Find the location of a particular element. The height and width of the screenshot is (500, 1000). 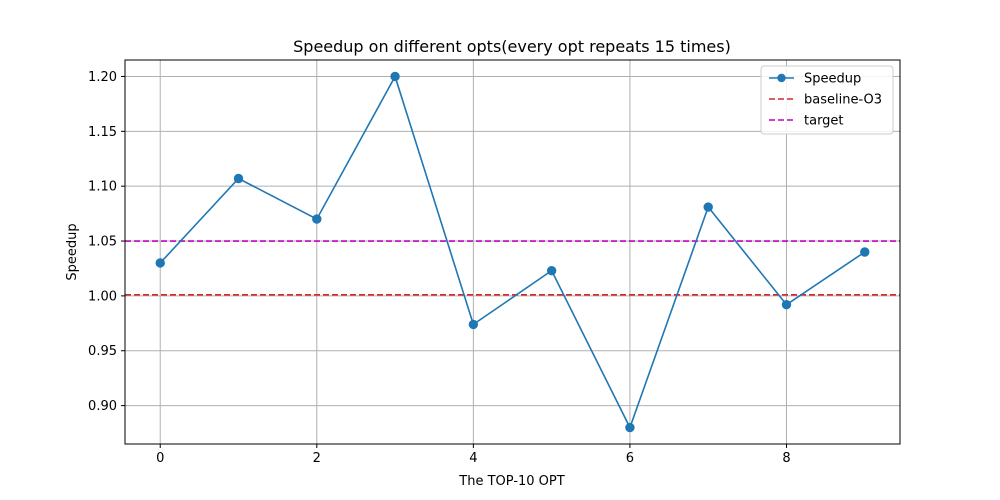

x-tick-label: 0 is located at coordinates (160, 458).